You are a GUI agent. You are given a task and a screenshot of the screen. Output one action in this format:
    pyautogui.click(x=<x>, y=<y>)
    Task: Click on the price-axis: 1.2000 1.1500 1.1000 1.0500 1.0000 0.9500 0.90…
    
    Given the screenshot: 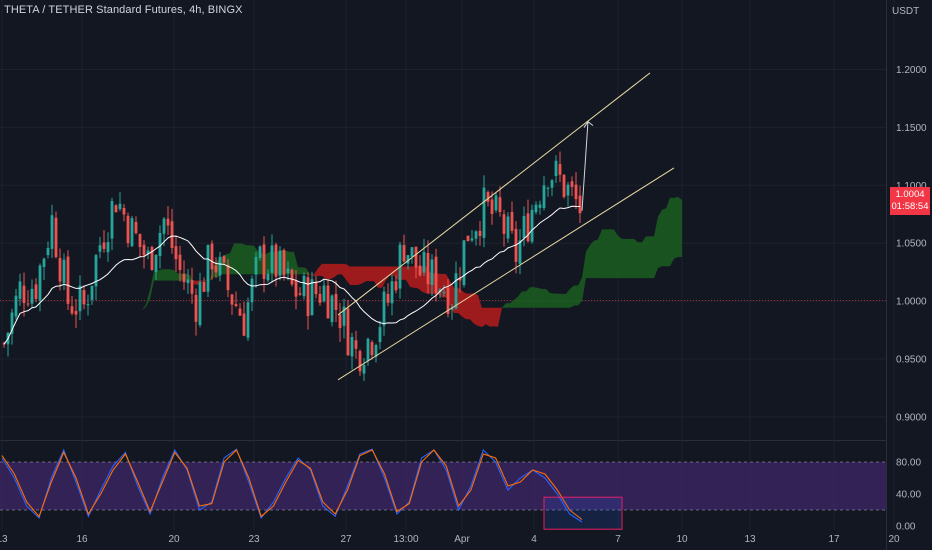 What is the action you would take?
    pyautogui.click(x=911, y=299)
    